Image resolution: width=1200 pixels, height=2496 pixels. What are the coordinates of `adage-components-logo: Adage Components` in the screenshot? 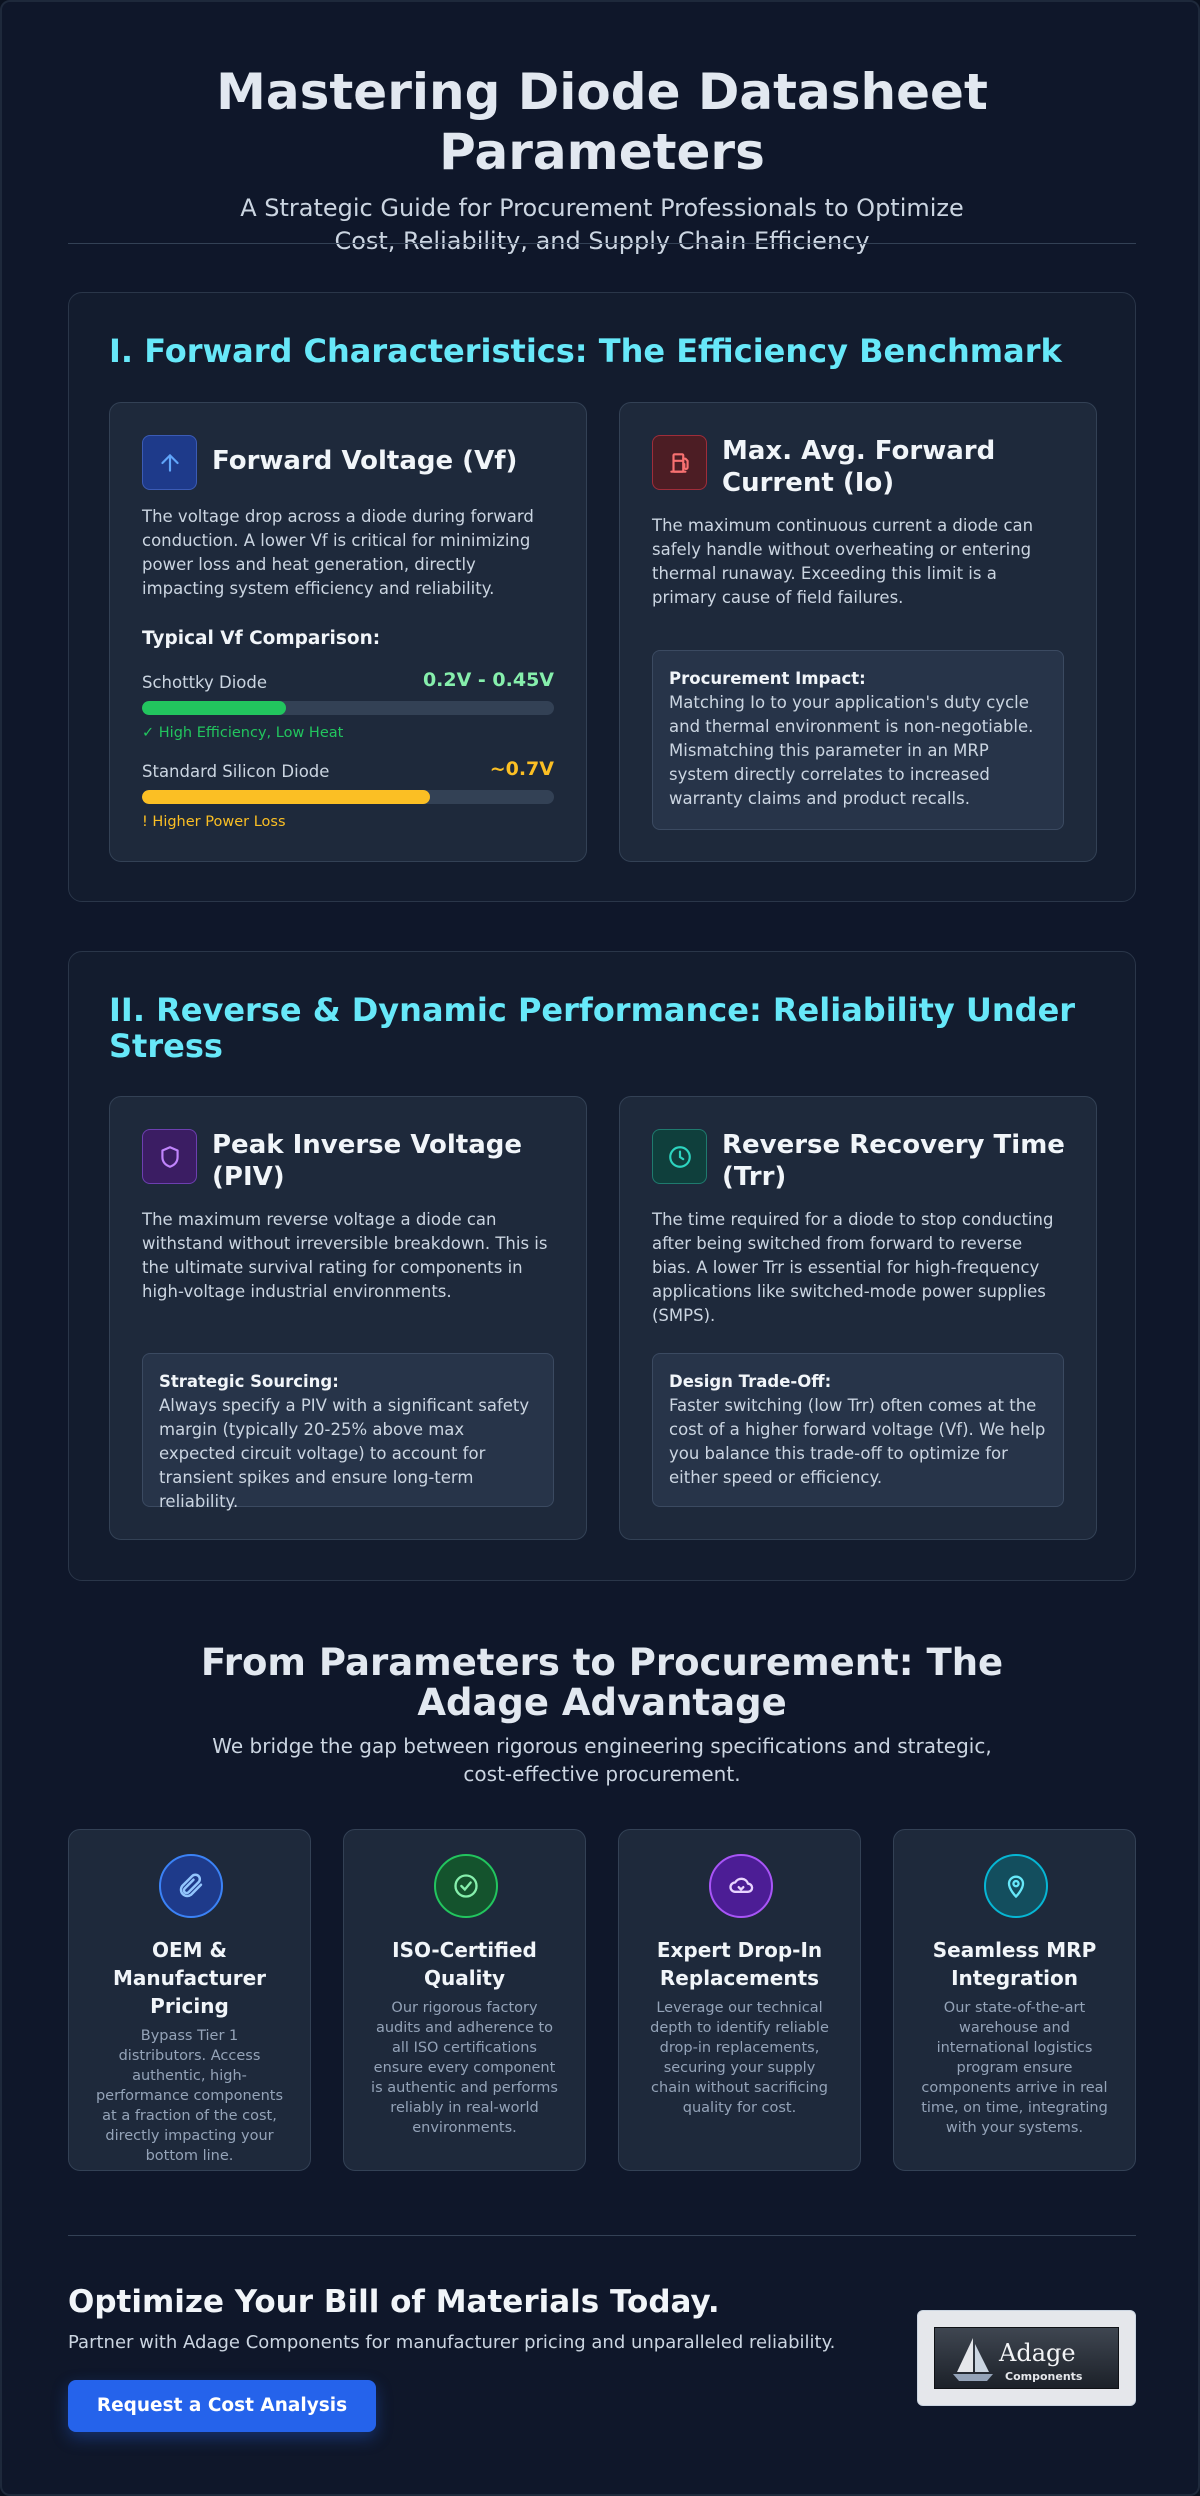 It's located at (1026, 2358).